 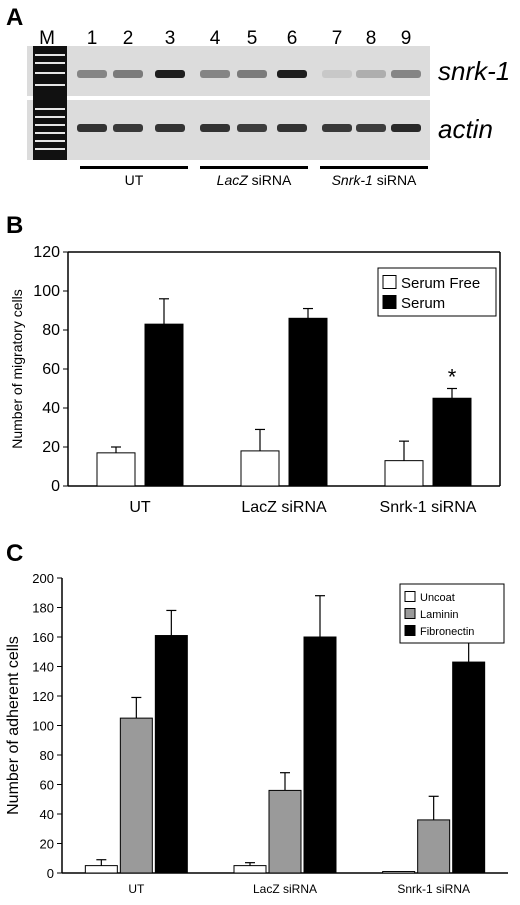 What do you see at coordinates (389, 302) in the screenshot?
I see `legend-swatch-serum` at bounding box center [389, 302].